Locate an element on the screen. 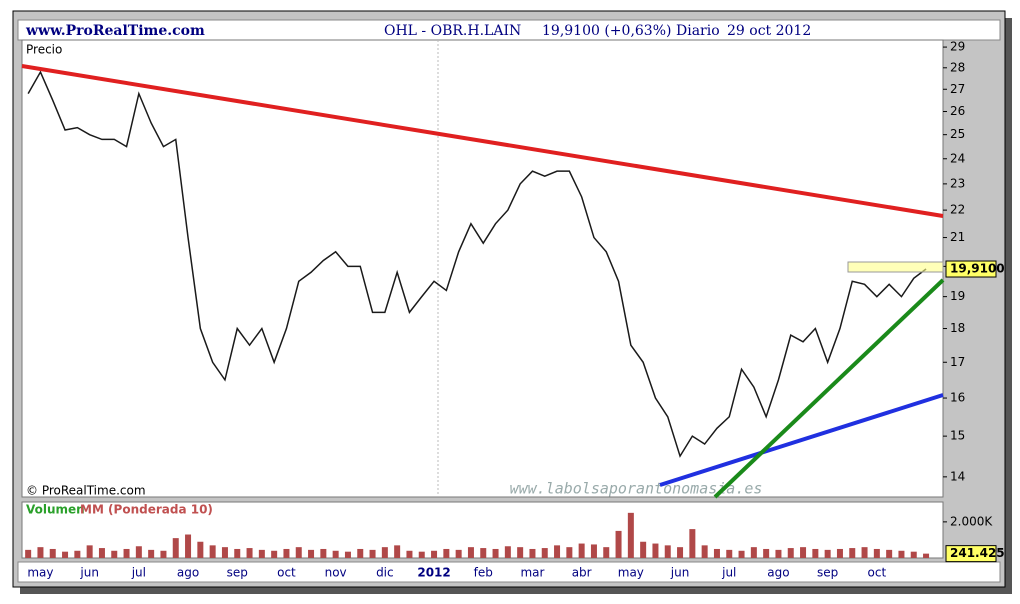  x-tick-label: feb is located at coordinates (483, 573).